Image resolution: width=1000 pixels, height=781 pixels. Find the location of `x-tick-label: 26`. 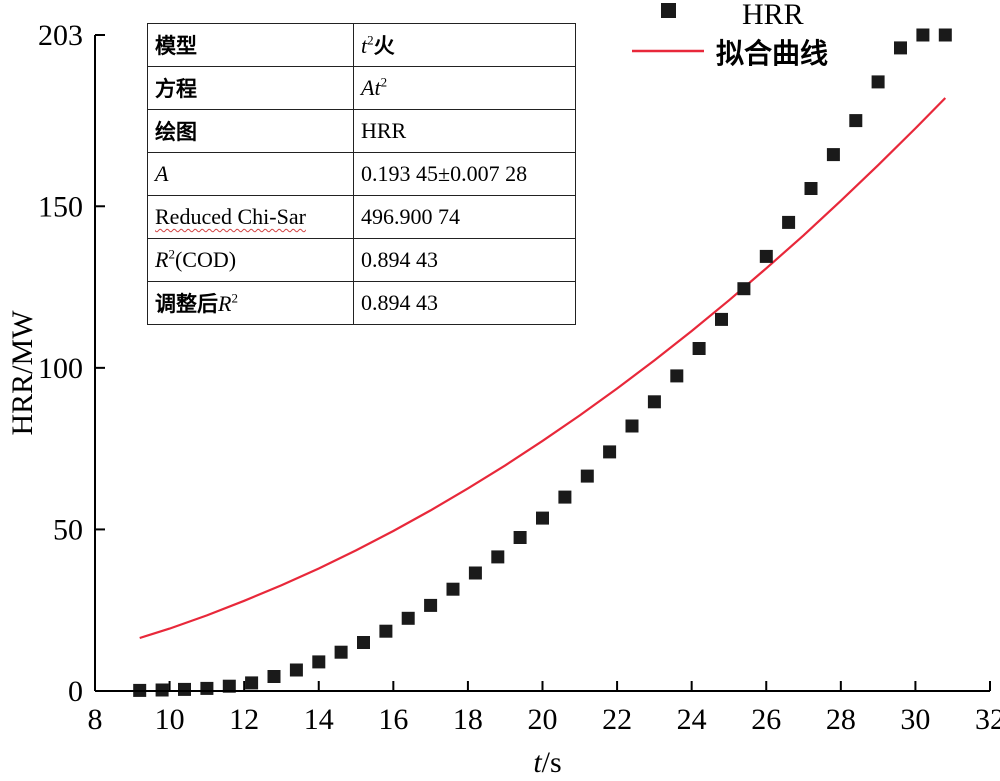

x-tick-label: 26 is located at coordinates (766, 719).